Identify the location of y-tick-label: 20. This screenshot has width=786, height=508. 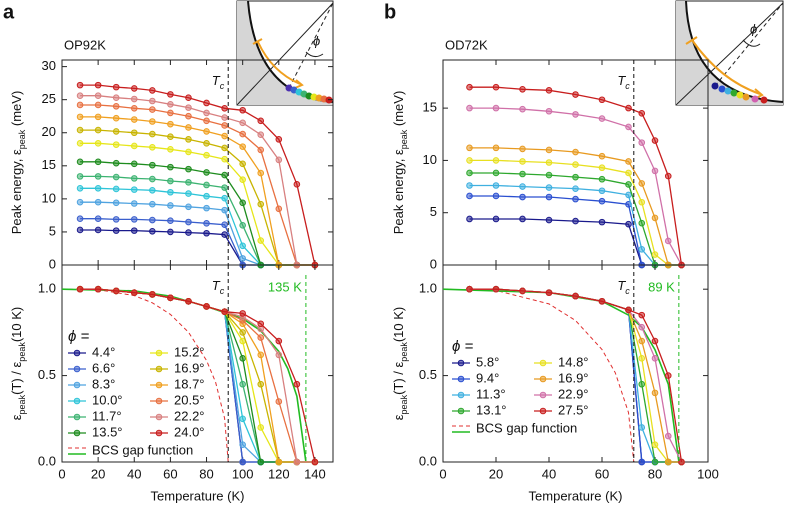
(49, 131).